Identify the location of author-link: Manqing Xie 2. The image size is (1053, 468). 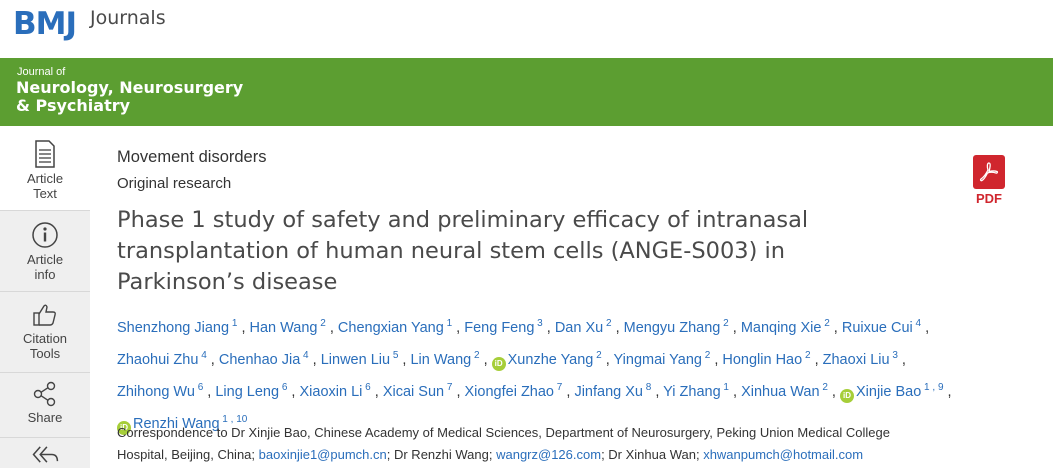
(785, 327).